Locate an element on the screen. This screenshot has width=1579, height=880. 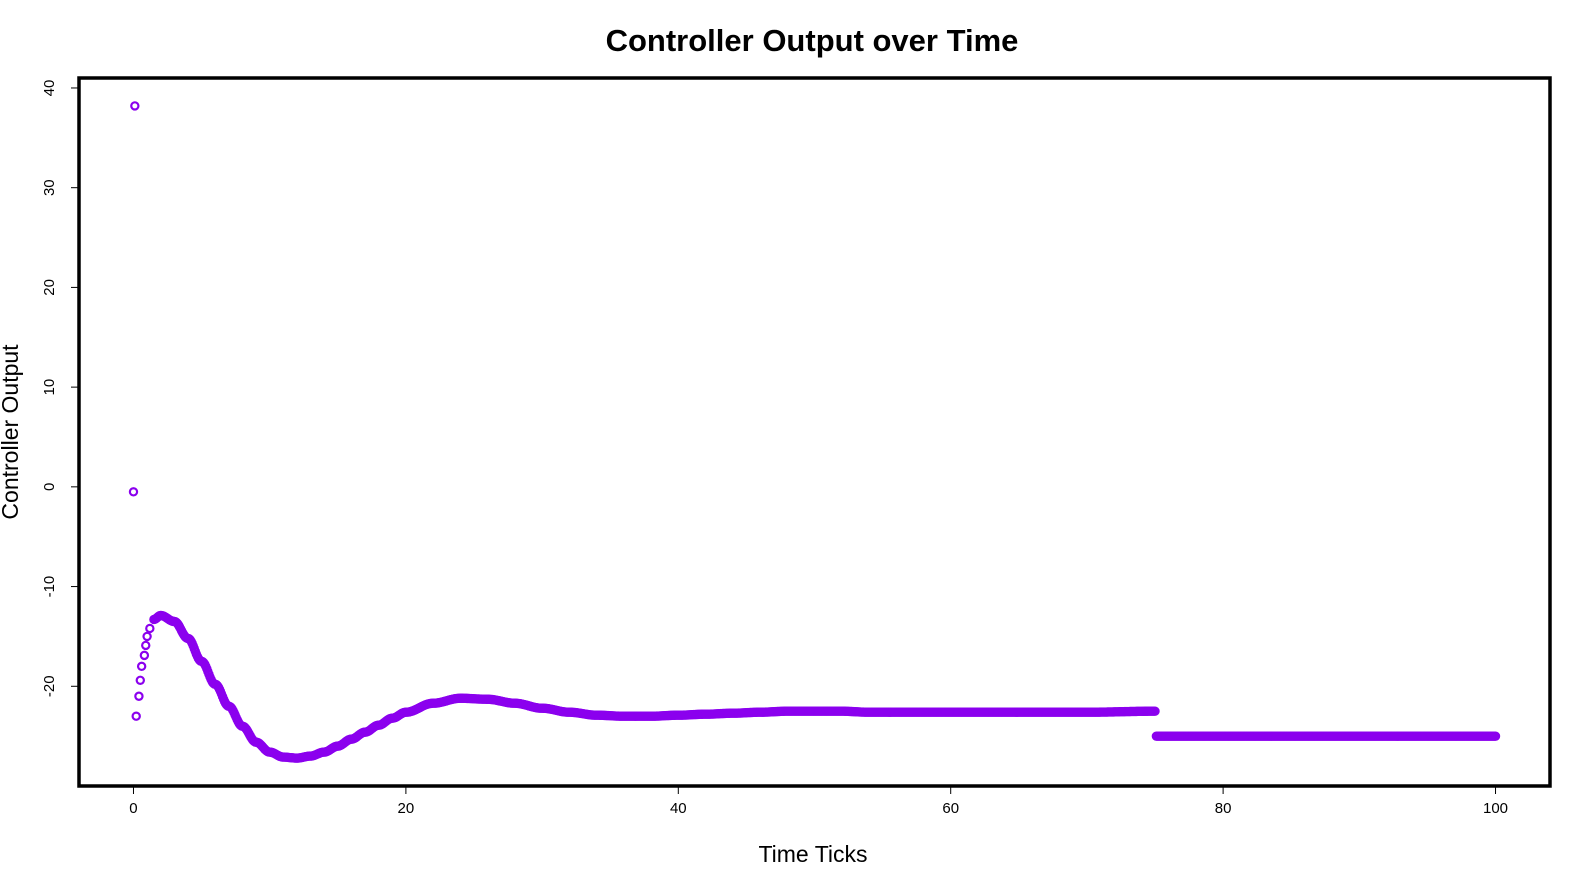
x-tick-label: 80 is located at coordinates (1223, 808).